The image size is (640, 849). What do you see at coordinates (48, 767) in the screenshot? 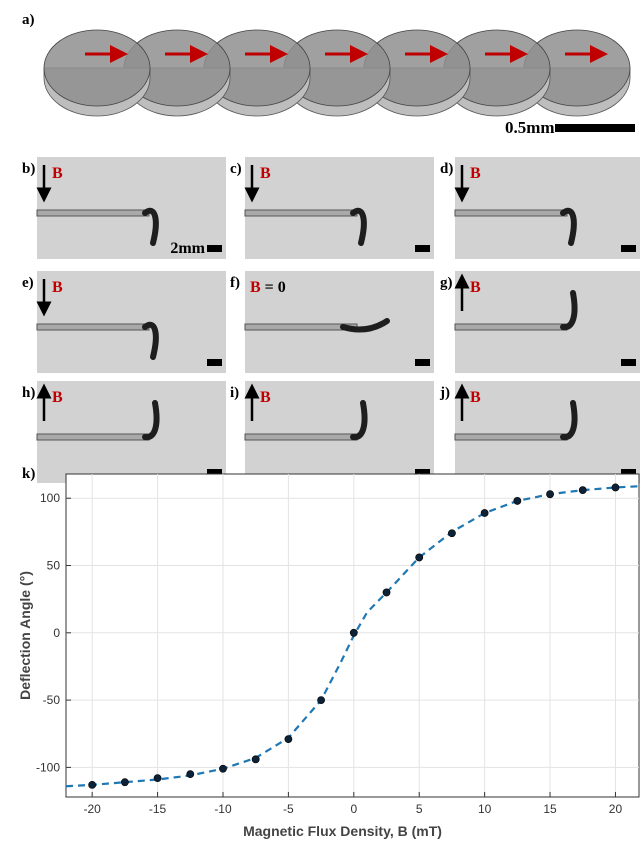
I see `y-tick-label: -100` at bounding box center [48, 767].